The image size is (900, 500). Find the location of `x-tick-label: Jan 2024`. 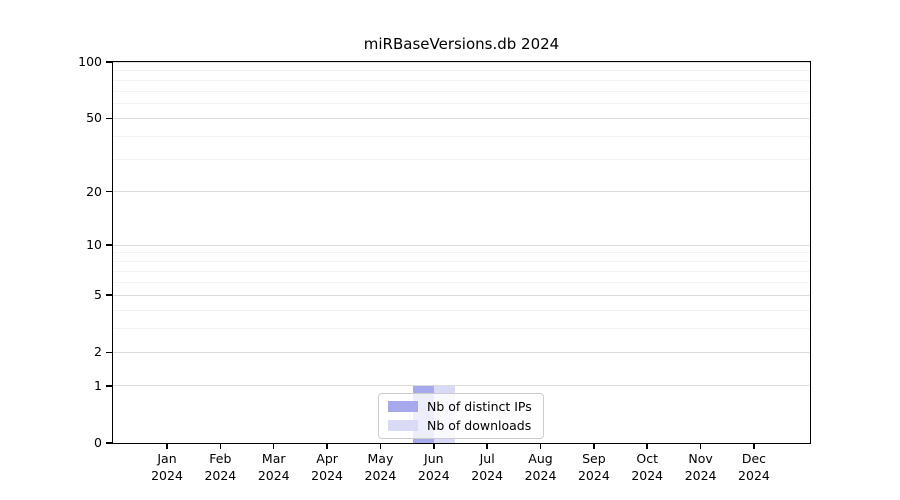

x-tick-label: Jan 2024 is located at coordinates (167, 467).